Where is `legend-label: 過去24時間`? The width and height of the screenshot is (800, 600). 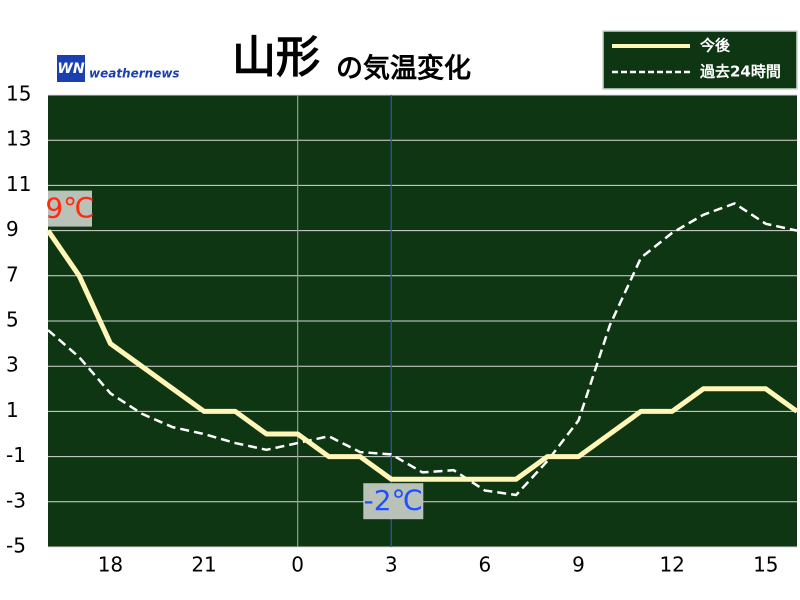 legend-label: 過去24時間 is located at coordinates (740, 72).